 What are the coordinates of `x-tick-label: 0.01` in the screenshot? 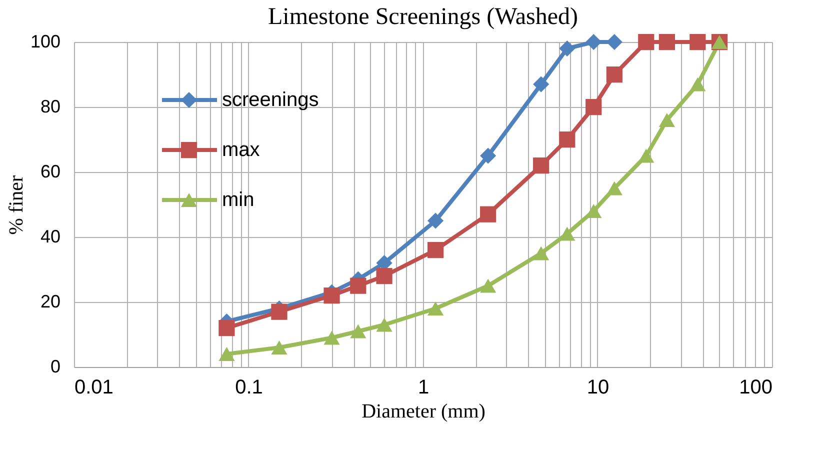 It's located at (94, 387).